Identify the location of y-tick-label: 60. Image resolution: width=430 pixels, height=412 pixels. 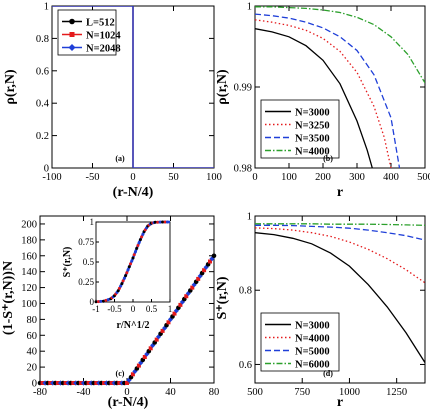
(32, 336).